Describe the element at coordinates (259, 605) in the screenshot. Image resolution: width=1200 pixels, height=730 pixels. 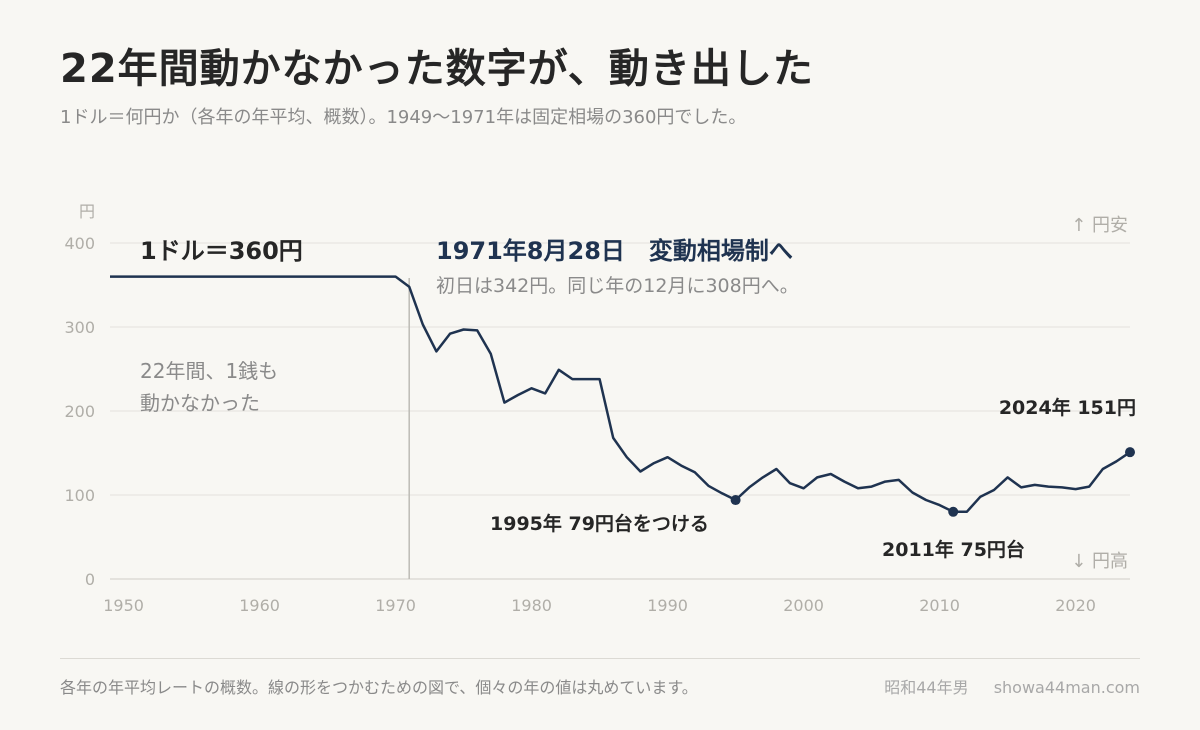
I see `x-tick-label: 1960` at that location.